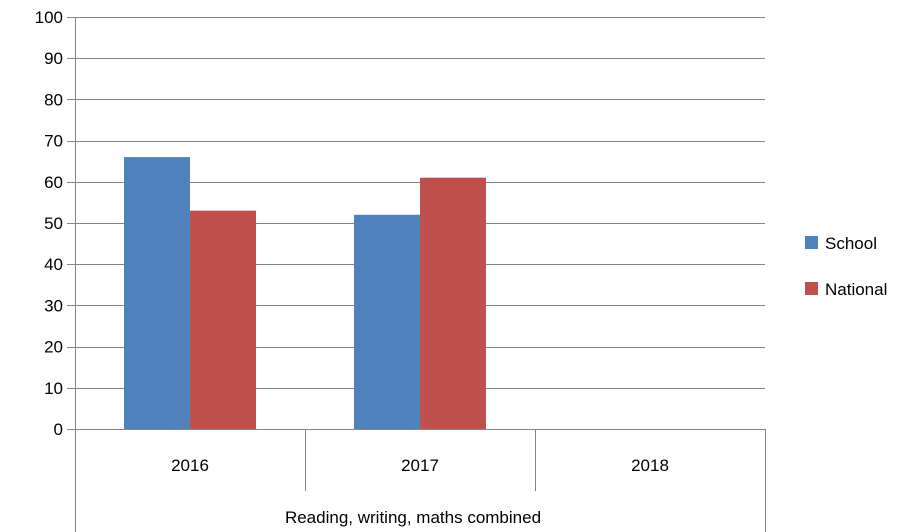 This screenshot has width=921, height=532. I want to click on y-tick-label: 70, so click(53, 141).